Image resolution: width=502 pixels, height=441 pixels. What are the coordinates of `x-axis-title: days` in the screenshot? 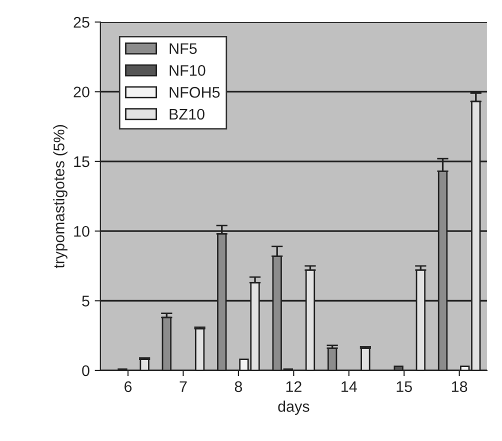 It's located at (294, 407).